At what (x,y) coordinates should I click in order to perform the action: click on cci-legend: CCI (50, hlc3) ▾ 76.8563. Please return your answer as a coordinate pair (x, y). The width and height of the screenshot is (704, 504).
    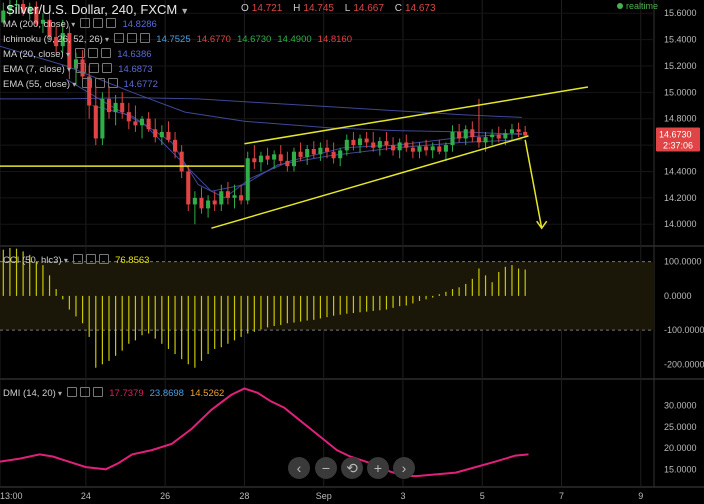
    Looking at the image, I should click on (76, 260).